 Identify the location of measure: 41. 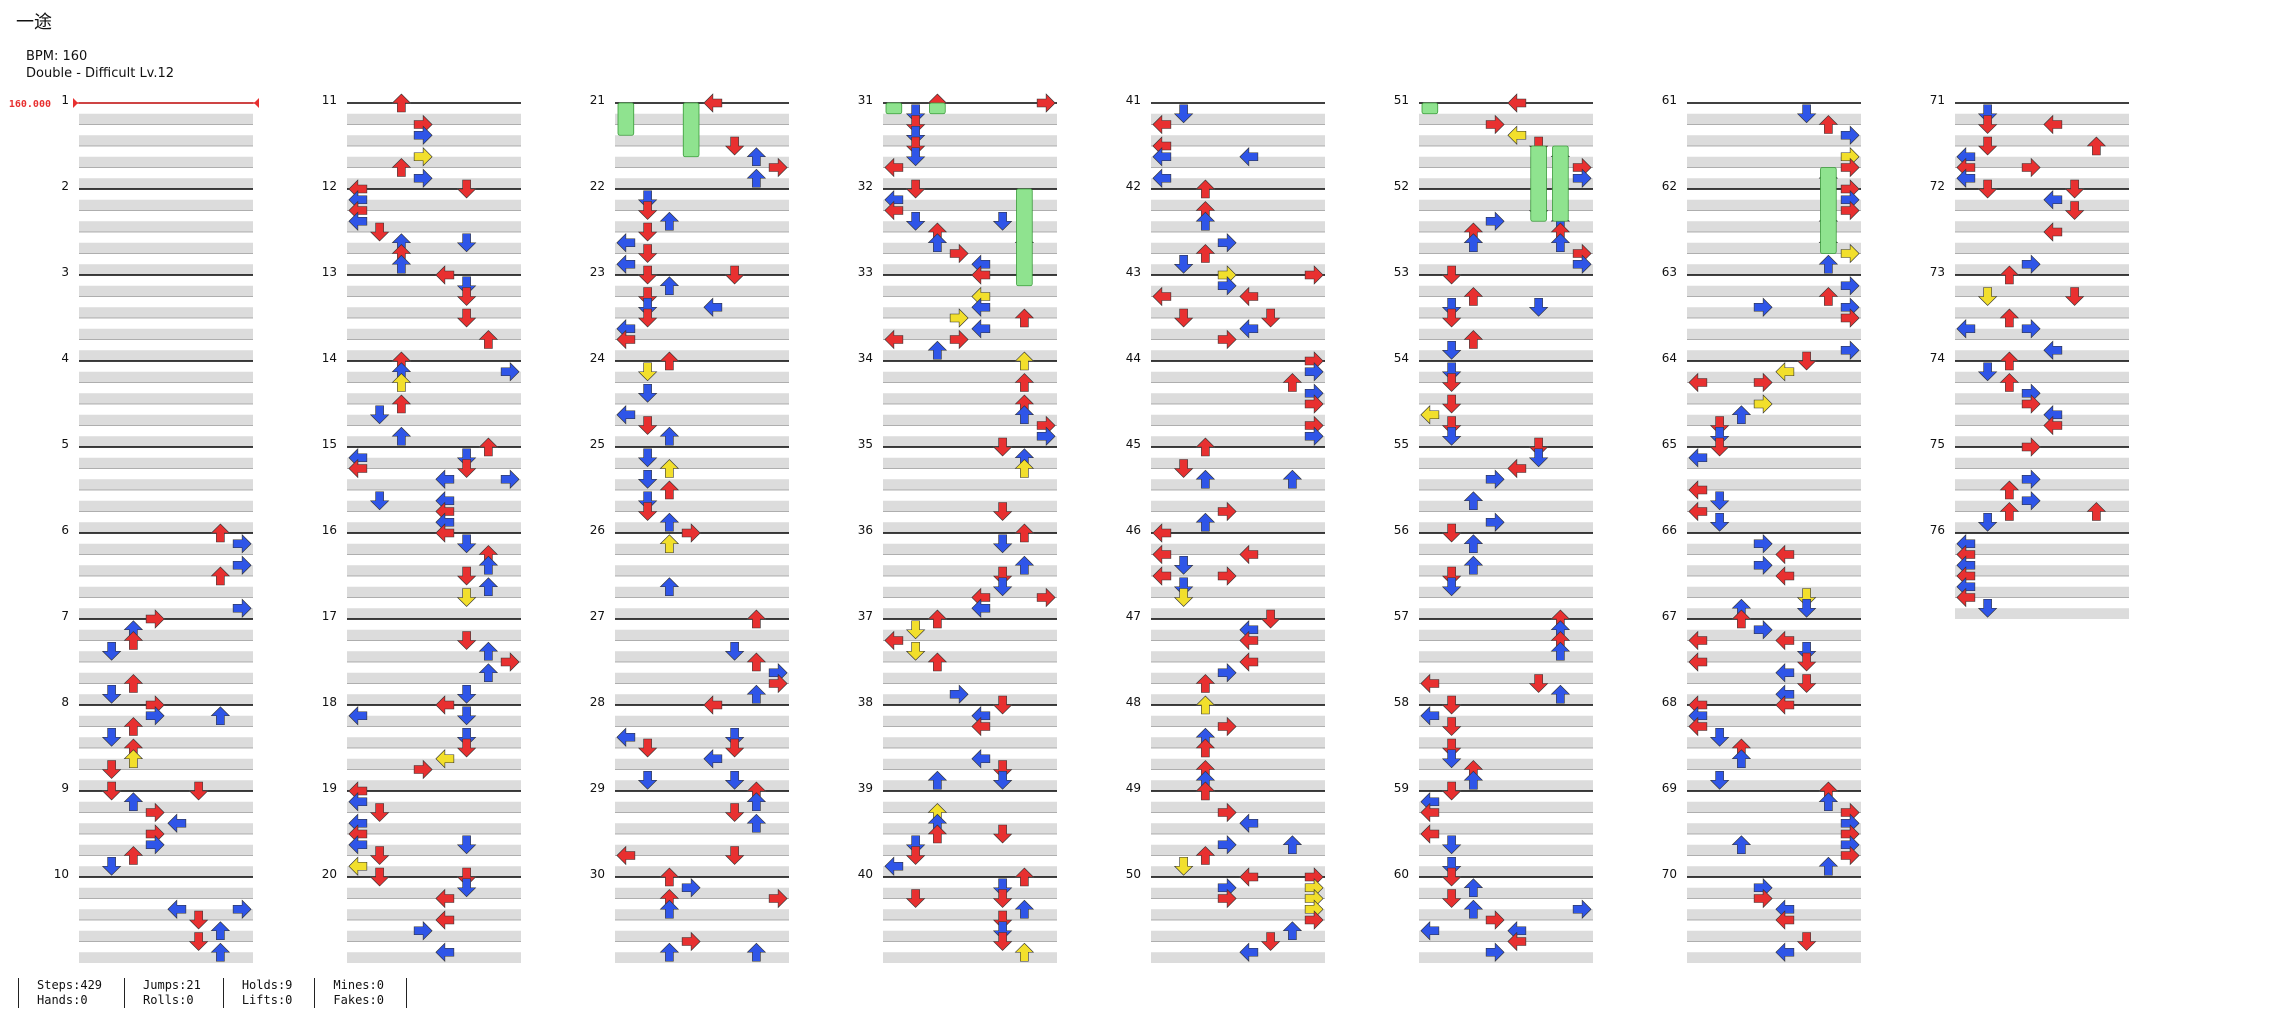
(1225, 141).